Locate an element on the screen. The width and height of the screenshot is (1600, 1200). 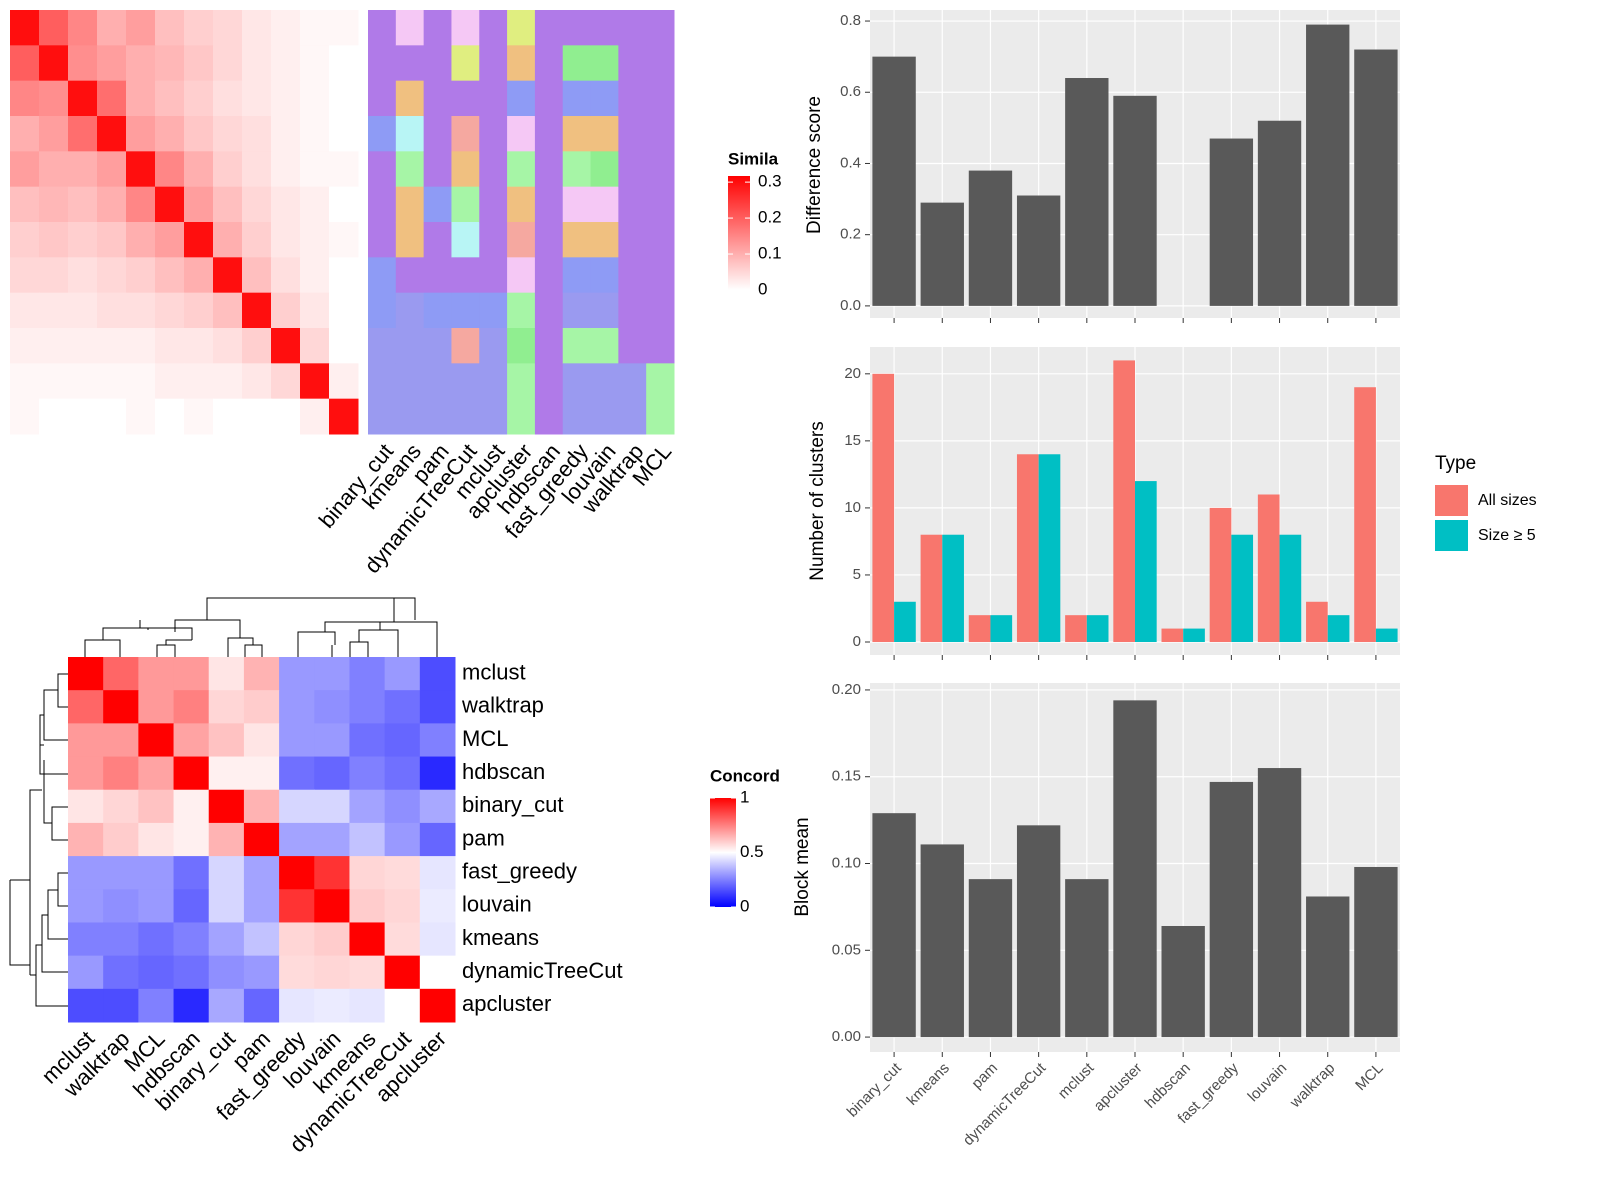
row-label: MCL is located at coordinates (485, 738).